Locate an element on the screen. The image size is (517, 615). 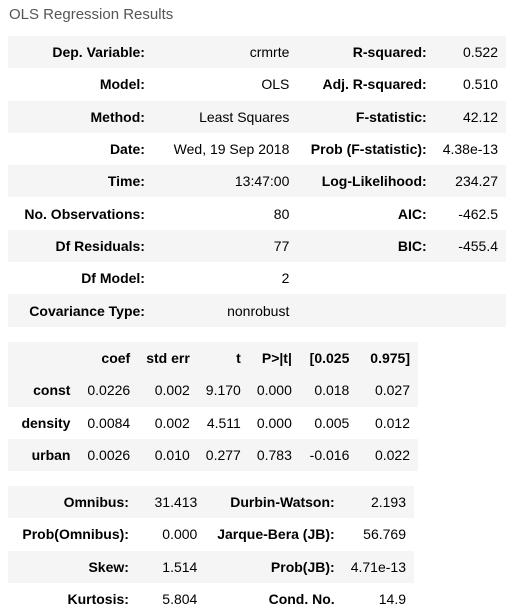
stat-label: R-squared: is located at coordinates (366, 52).